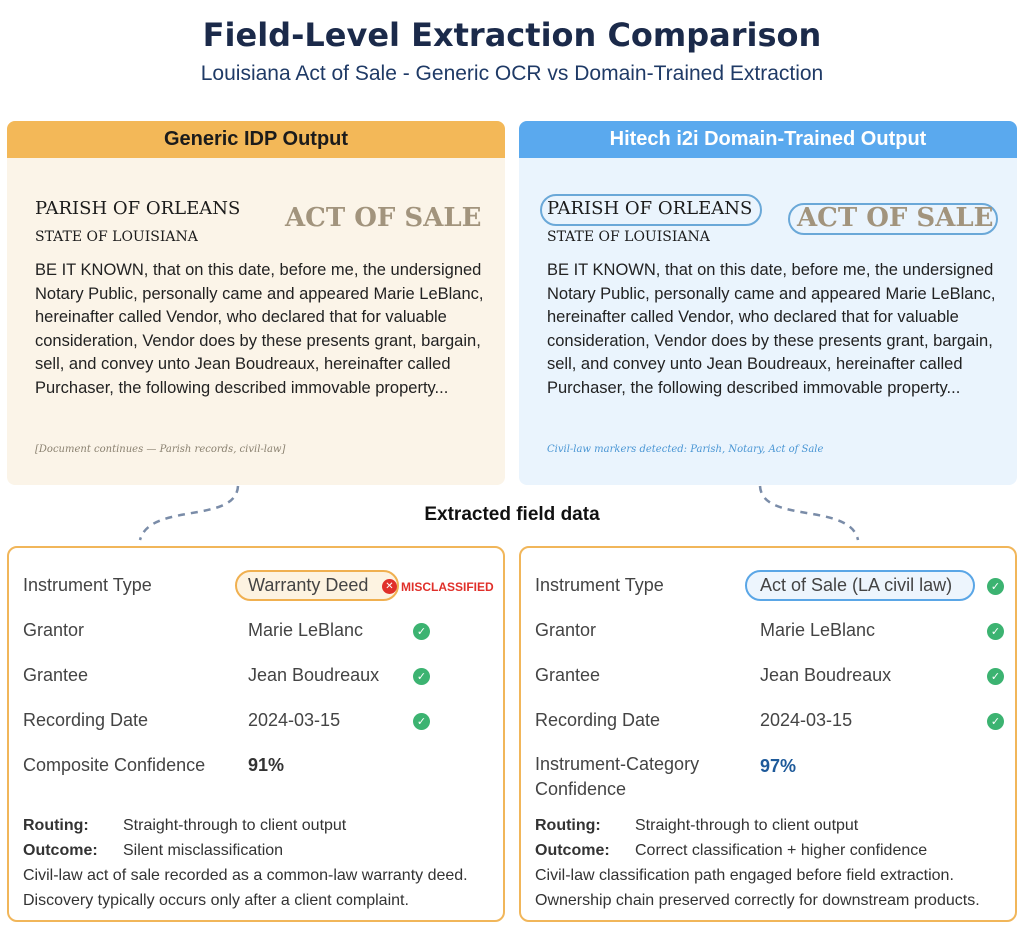 This screenshot has height=934, width=1024. Describe the element at coordinates (447, 587) in the screenshot. I see `misclassified-badge: MISCLASSIFIED` at that location.